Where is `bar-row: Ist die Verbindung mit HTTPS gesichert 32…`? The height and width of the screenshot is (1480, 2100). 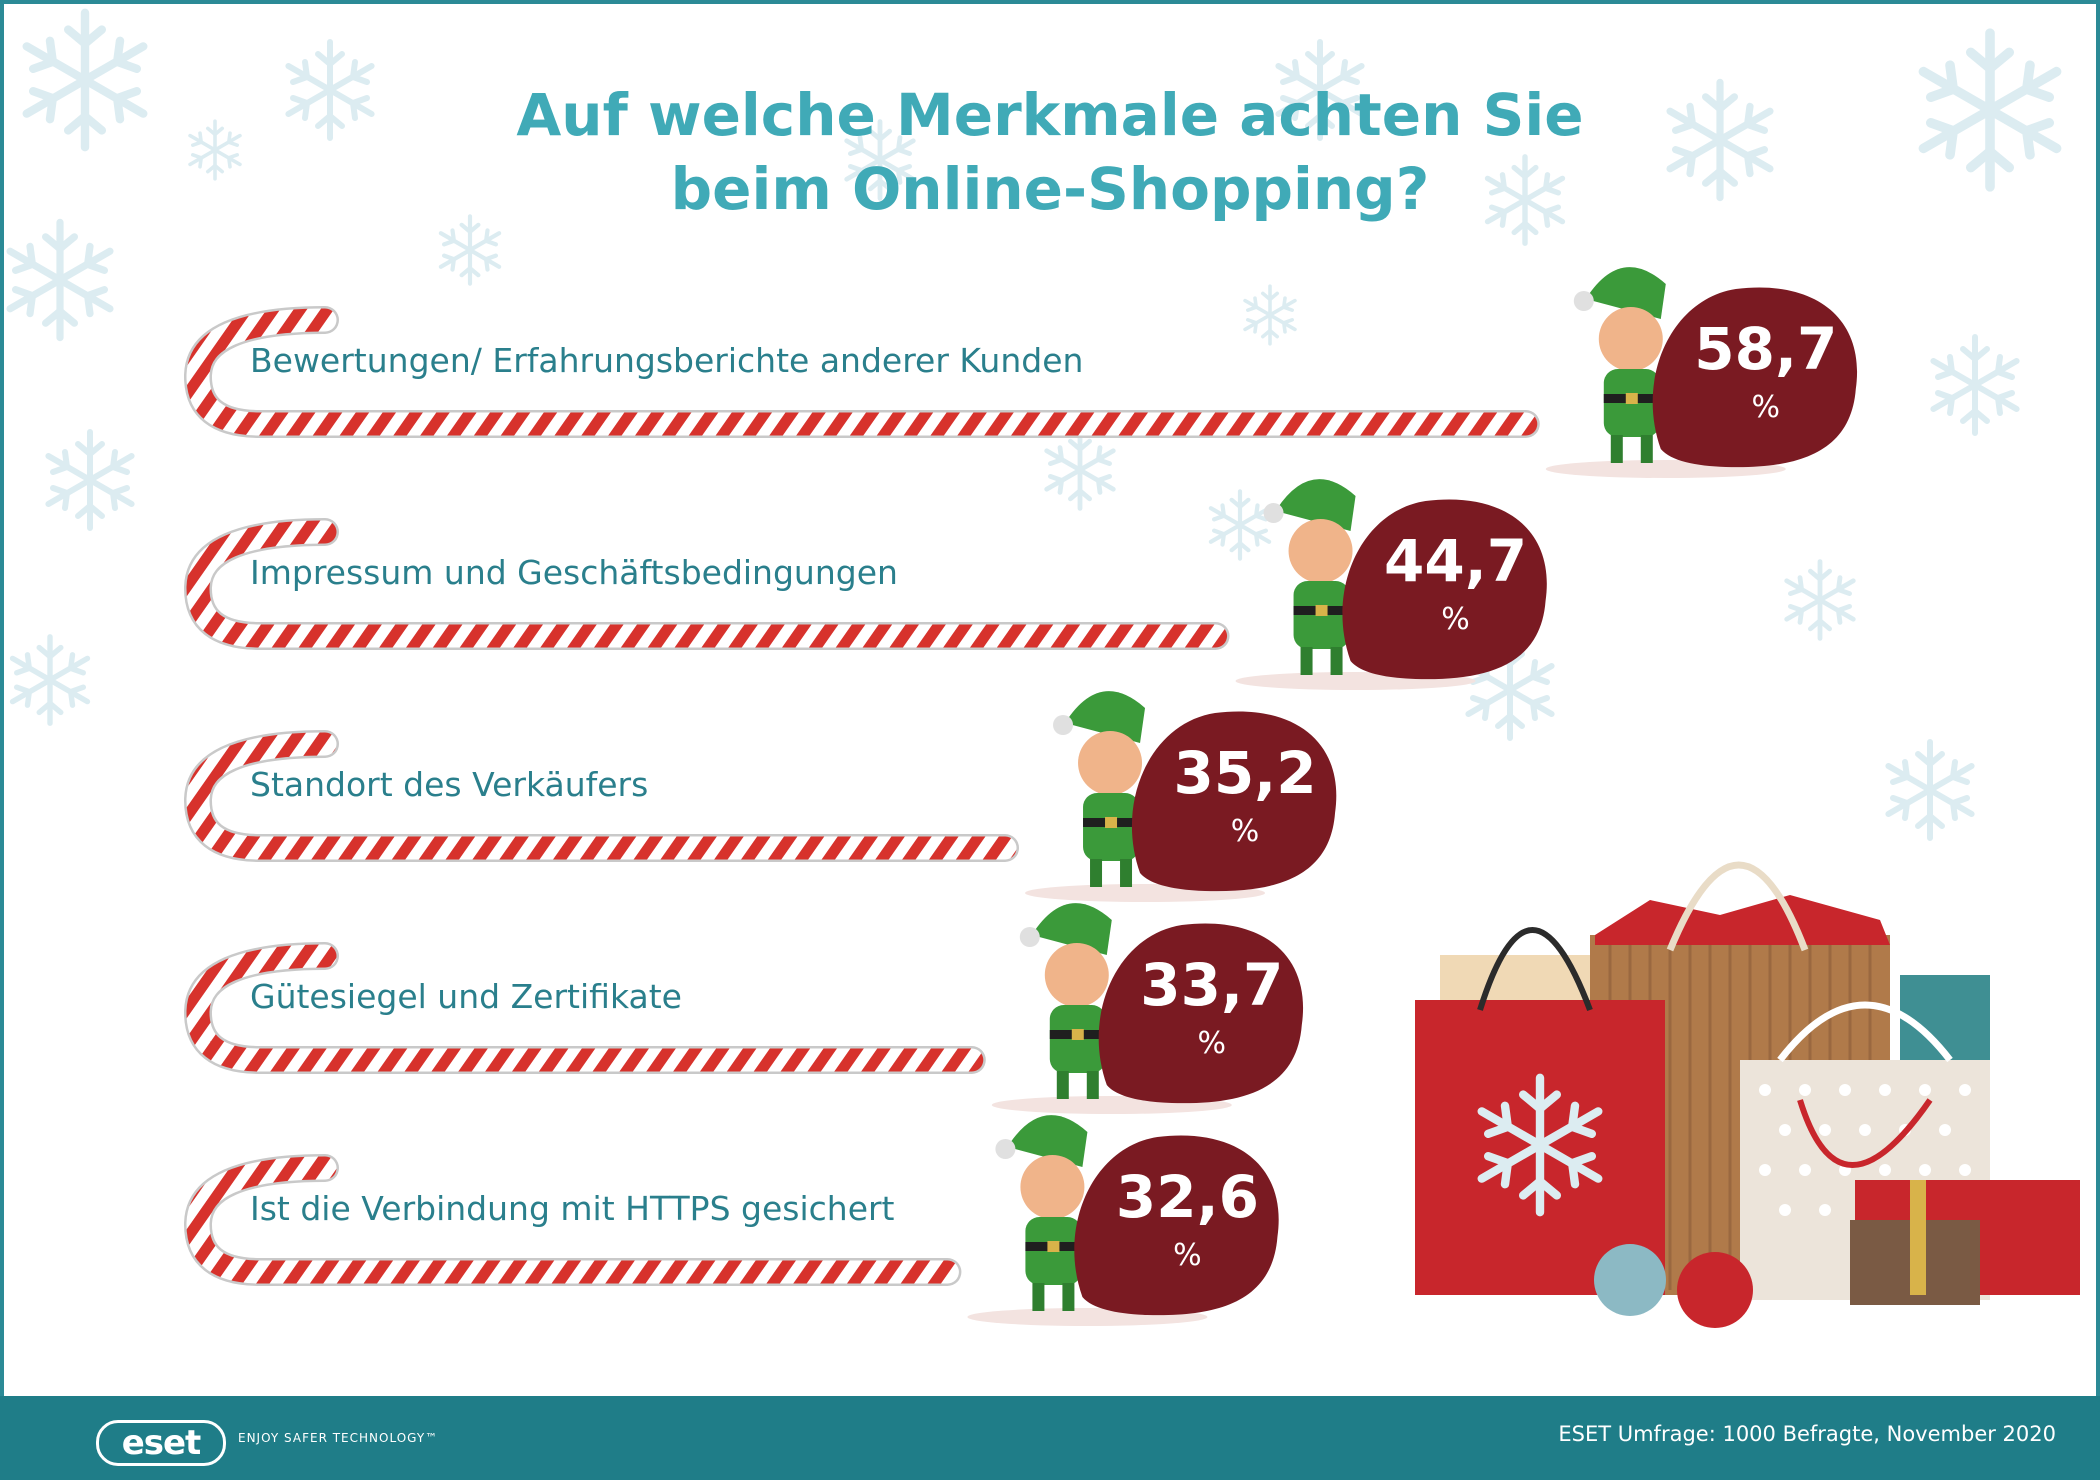 bar-row: Ist die Verbindung mit HTTPS gesichert 32… is located at coordinates (731, 1220).